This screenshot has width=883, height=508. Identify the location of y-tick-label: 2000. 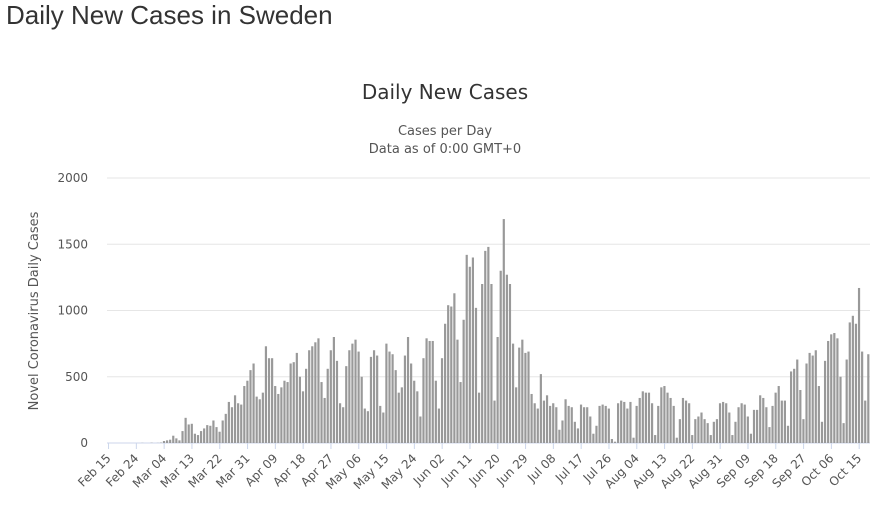
(72, 178).